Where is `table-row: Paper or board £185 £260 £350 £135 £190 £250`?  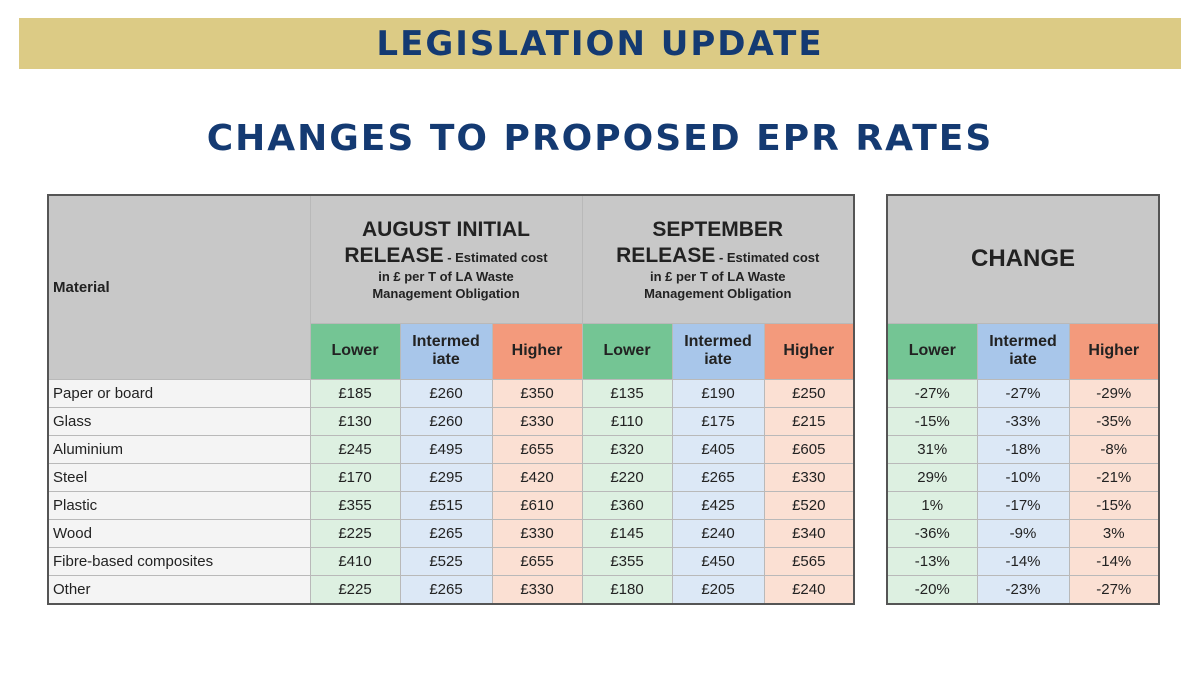
table-row: Paper or board £185 £260 £350 £135 £190 £250 is located at coordinates (451, 393).